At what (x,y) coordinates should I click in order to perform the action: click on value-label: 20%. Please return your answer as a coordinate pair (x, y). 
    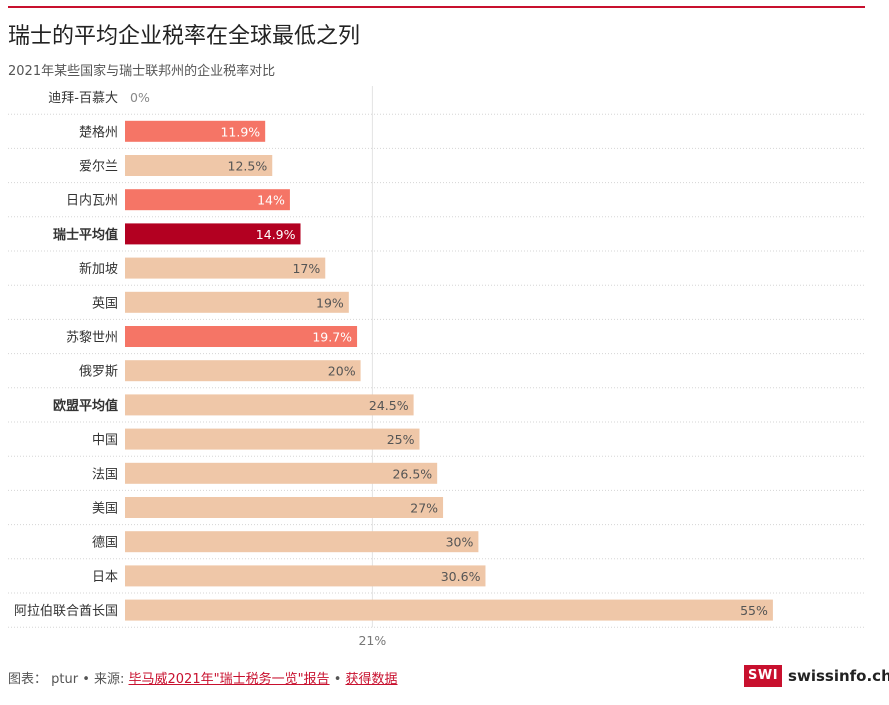
    Looking at the image, I should click on (342, 371).